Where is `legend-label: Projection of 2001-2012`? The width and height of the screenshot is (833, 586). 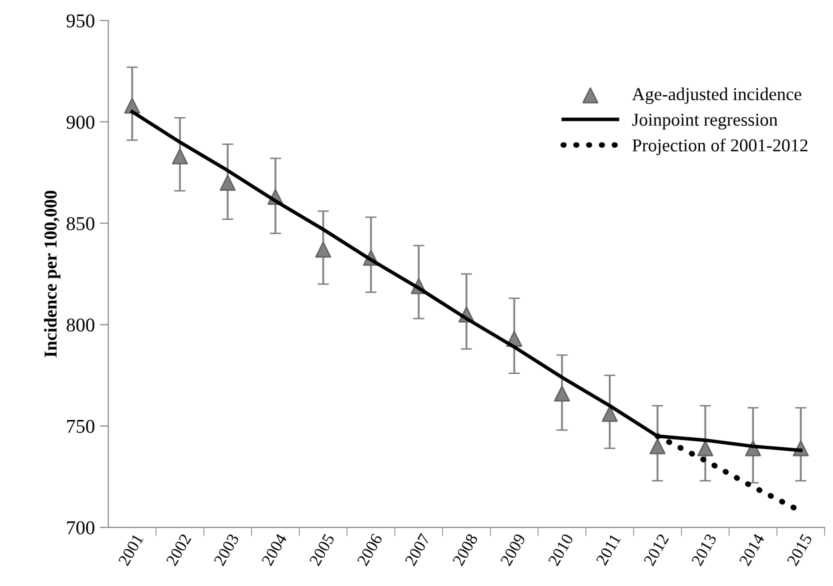 legend-label: Projection of 2001-2012 is located at coordinates (720, 147).